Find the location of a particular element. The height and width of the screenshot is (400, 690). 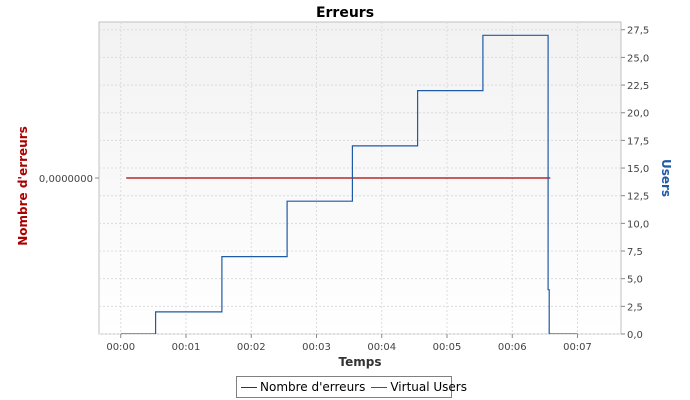

y-right-tick-label: 25,0 is located at coordinates (638, 58).